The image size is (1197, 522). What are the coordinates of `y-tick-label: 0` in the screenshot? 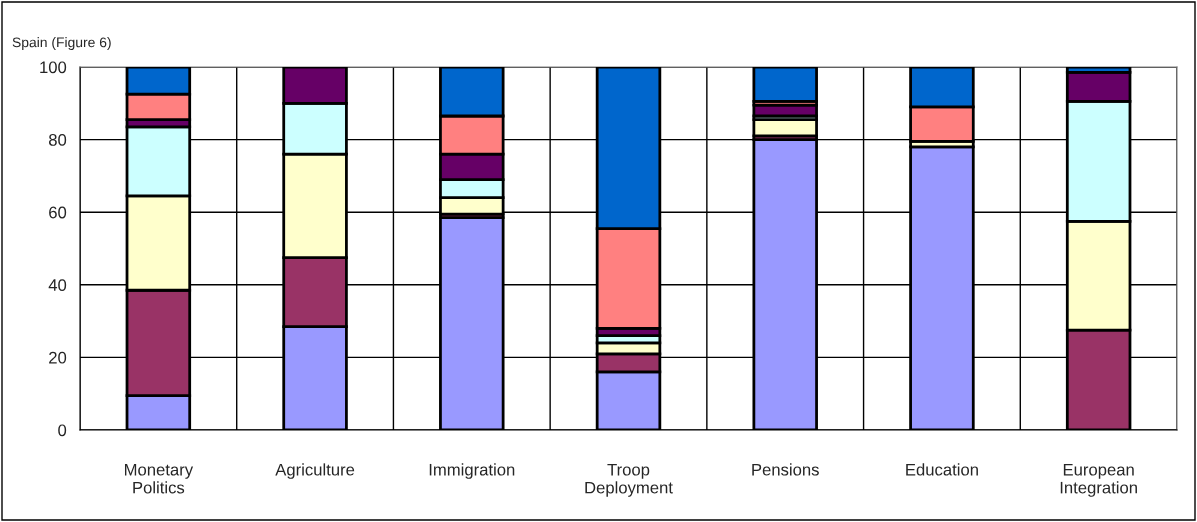 It's located at (62, 430).